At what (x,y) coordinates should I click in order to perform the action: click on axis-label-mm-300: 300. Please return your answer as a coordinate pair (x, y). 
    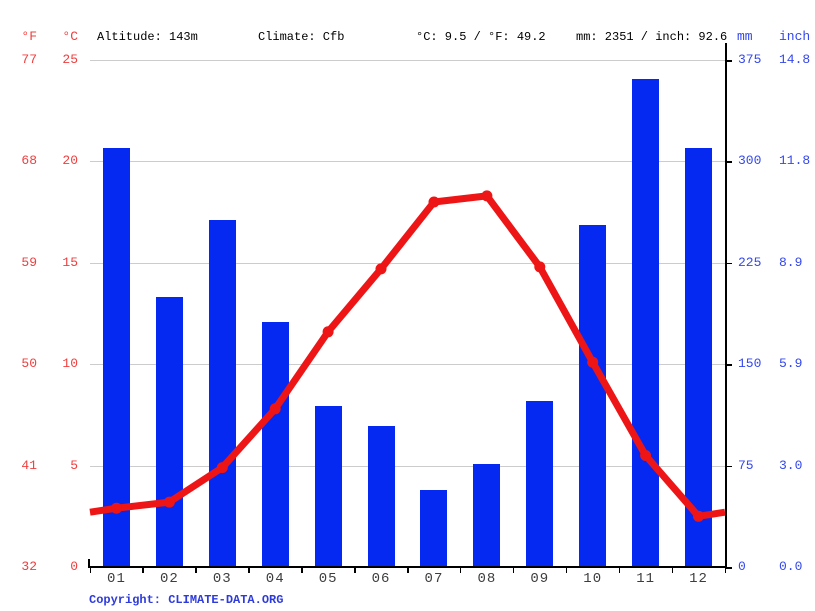
    Looking at the image, I should click on (750, 161).